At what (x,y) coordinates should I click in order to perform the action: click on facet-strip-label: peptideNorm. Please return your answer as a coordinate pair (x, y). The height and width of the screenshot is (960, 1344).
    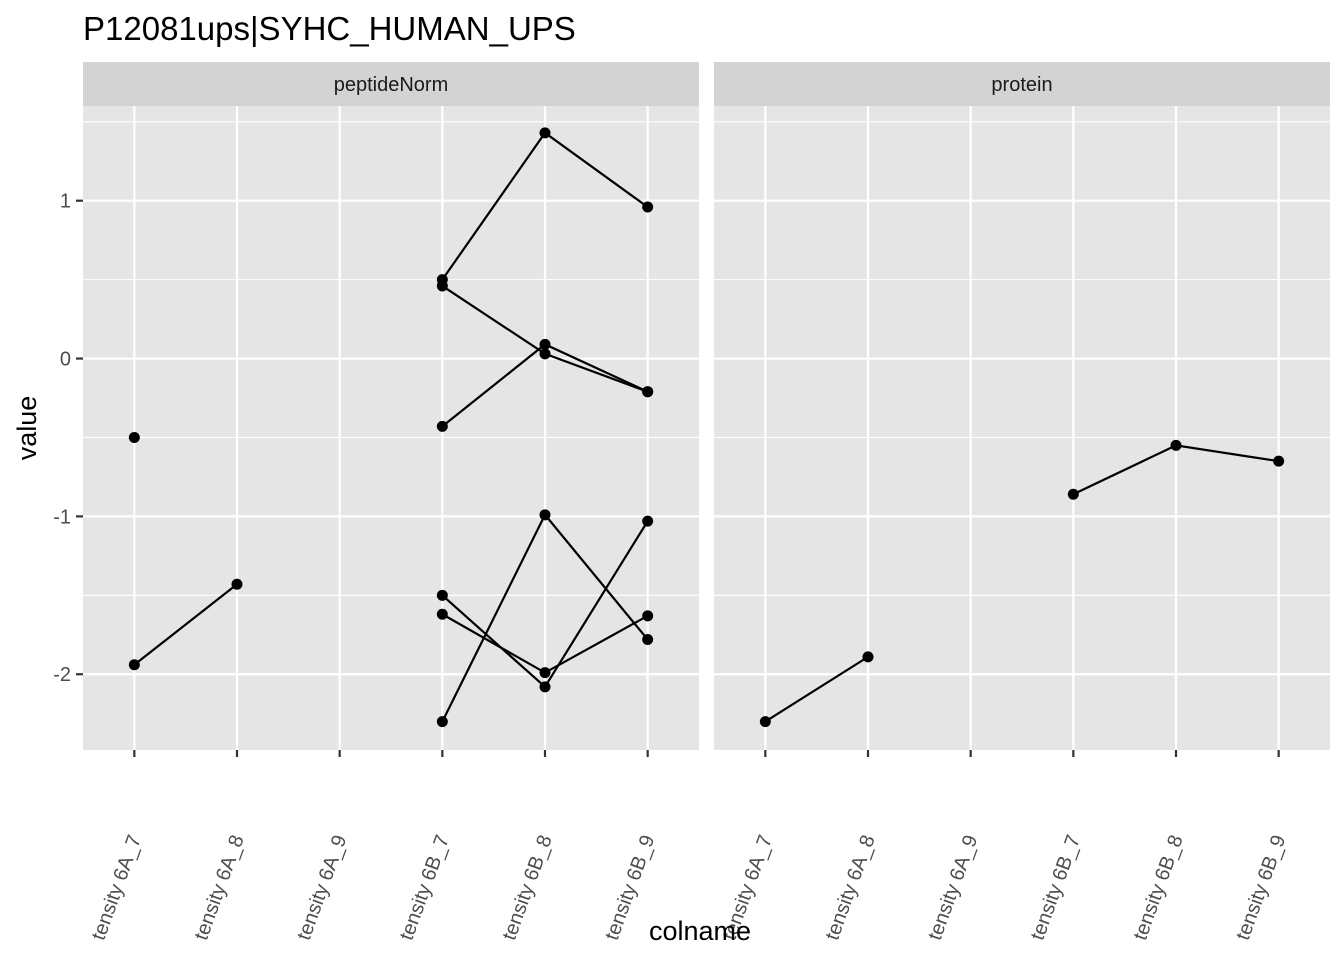
    Looking at the image, I should click on (391, 85).